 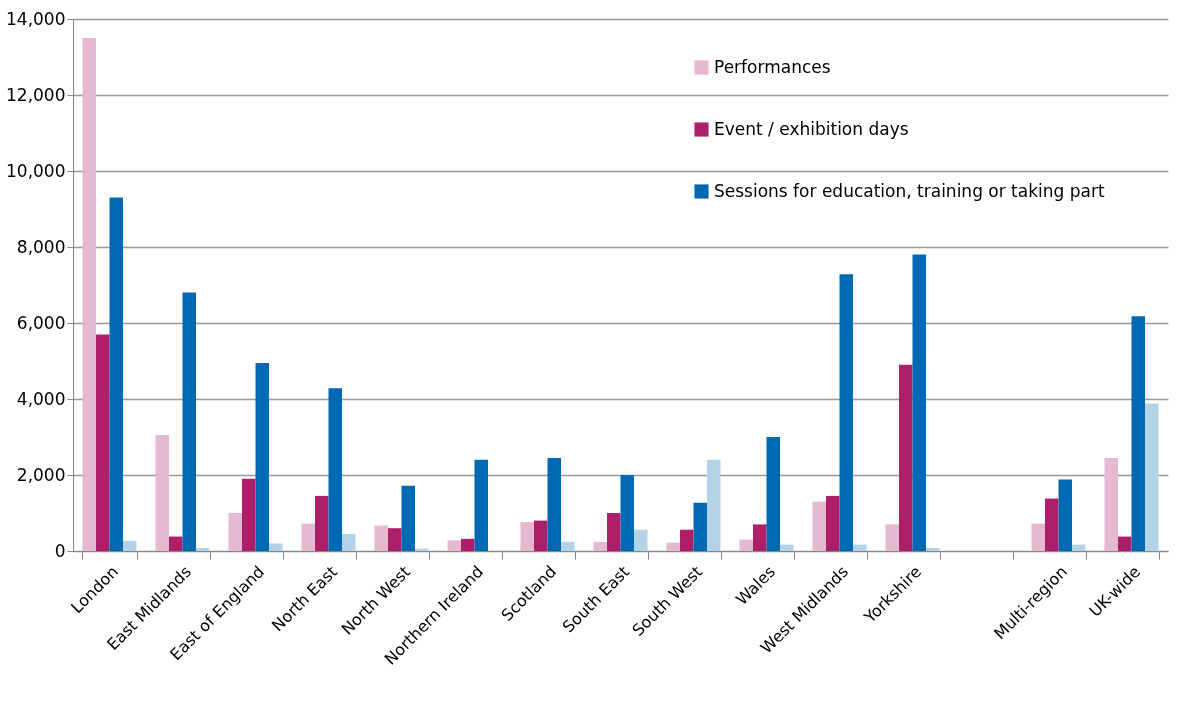 What do you see at coordinates (36, 94) in the screenshot?
I see `y-tick-label: 12,000` at bounding box center [36, 94].